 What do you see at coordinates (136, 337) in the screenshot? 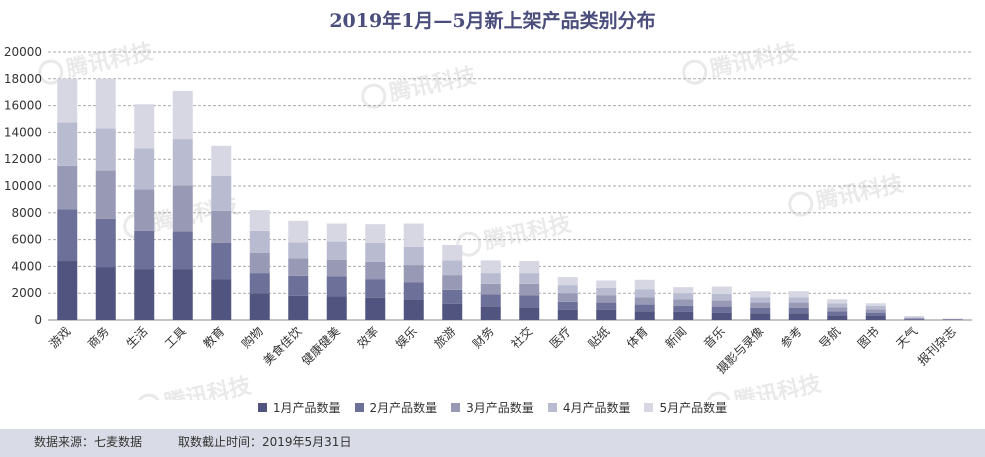
I see `x-tick-label: 生活` at bounding box center [136, 337].